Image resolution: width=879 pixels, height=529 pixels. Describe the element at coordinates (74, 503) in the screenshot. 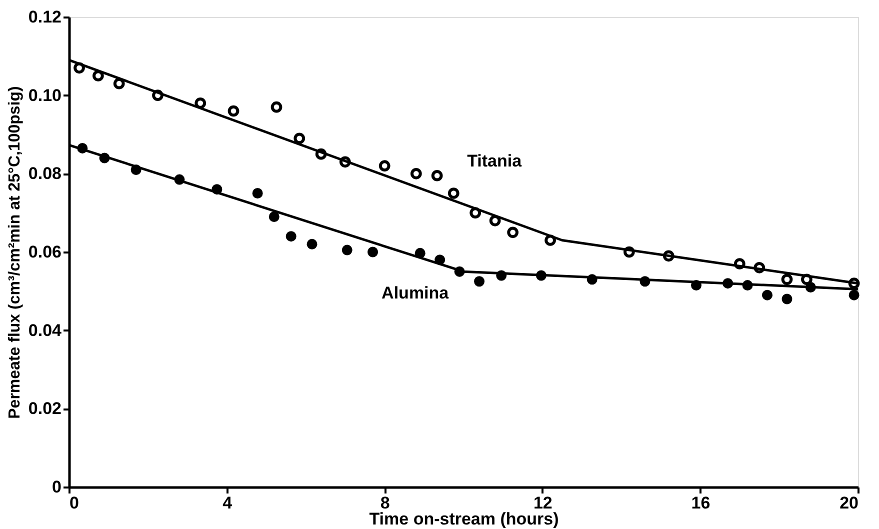

I see `x-tick-label: 0` at that location.